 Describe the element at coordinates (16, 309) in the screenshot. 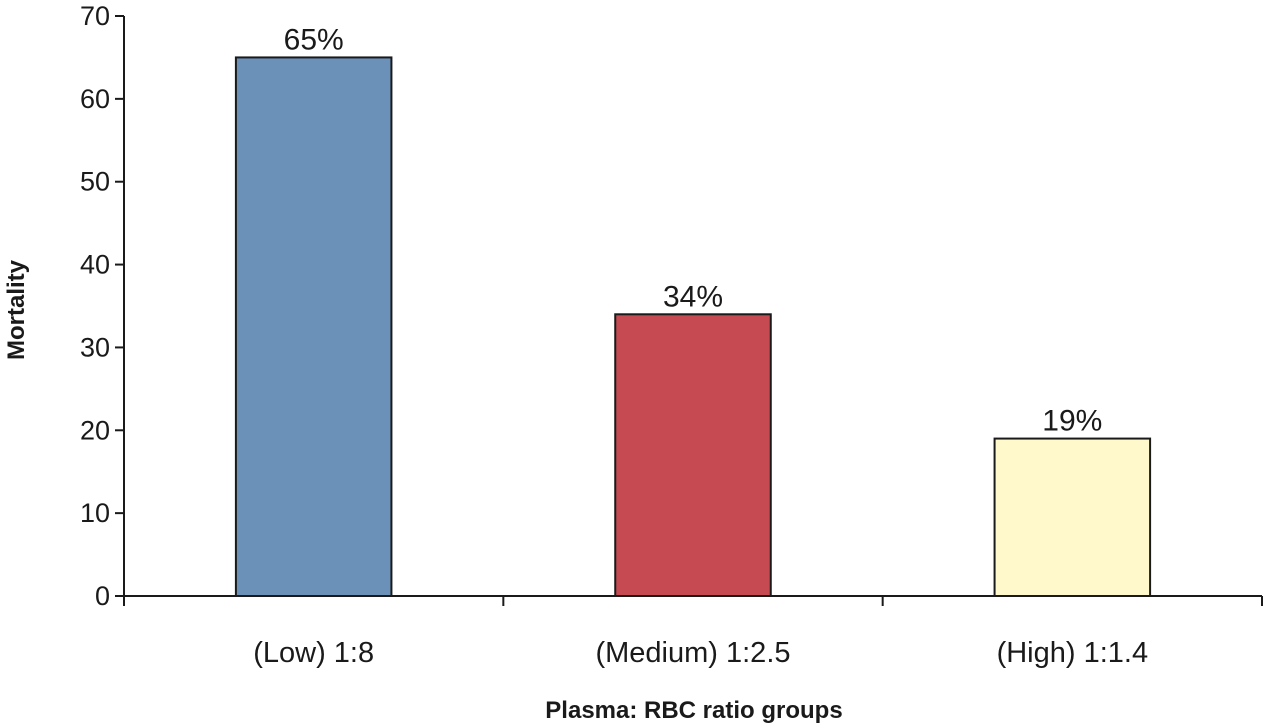

I see `y-axis-title: Mortality` at that location.